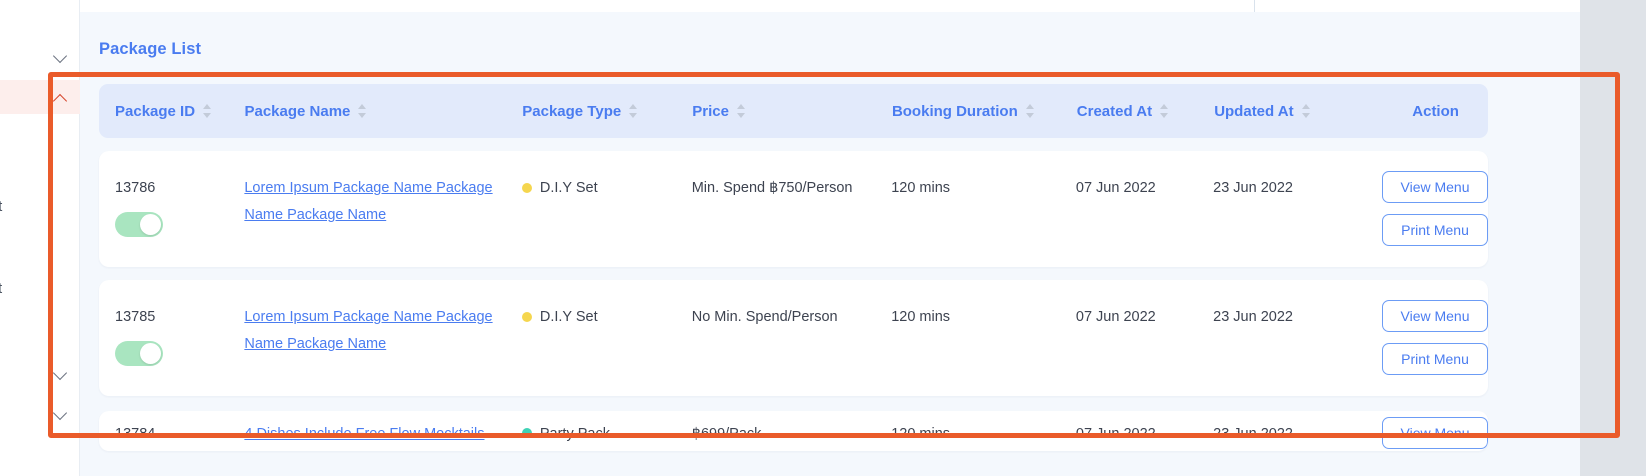 Image resolution: width=1646 pixels, height=476 pixels. What do you see at coordinates (135, 434) in the screenshot?
I see `package-id-value: 13784` at bounding box center [135, 434].